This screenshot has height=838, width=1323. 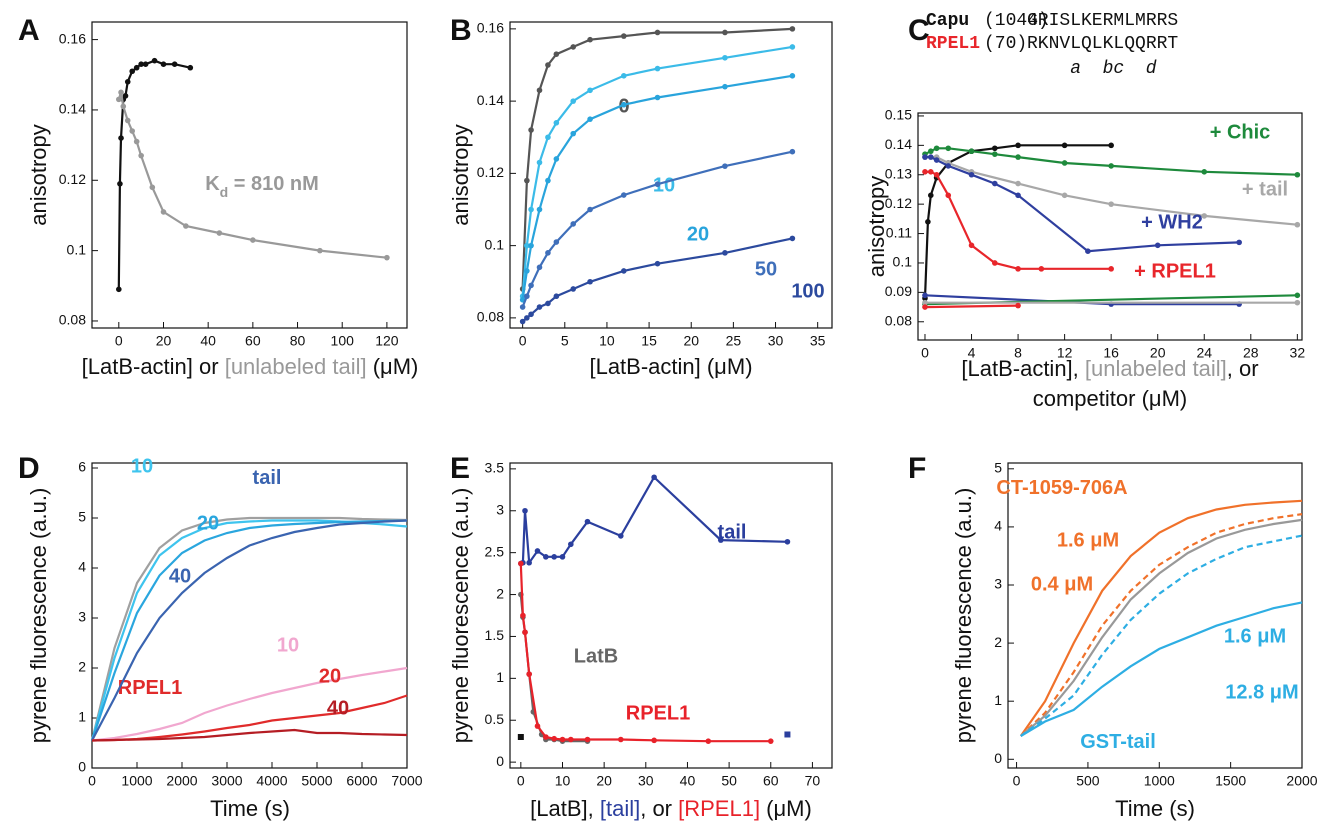 I want to click on annotation-sub: d, so click(x=224, y=192).